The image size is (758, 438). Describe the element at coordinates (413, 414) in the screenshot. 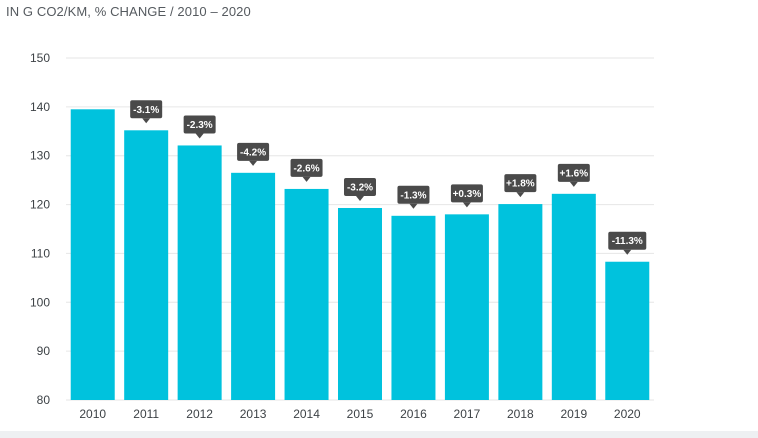

I see `x-tick-label: 2016` at that location.